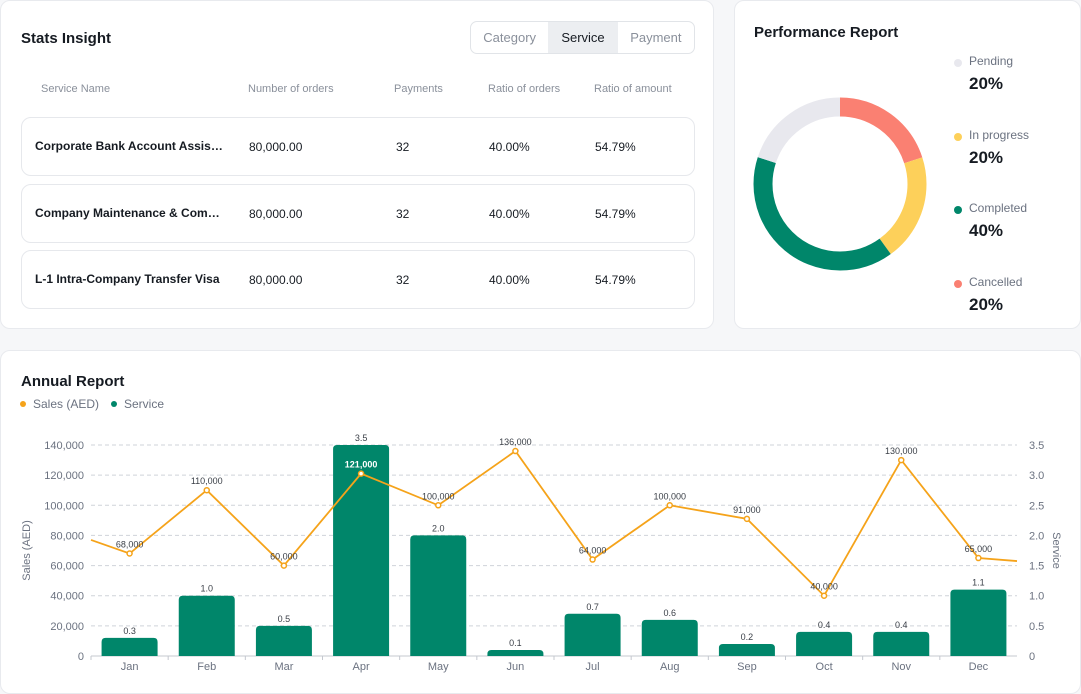  Describe the element at coordinates (438, 595) in the screenshot. I see `bar-may` at that location.